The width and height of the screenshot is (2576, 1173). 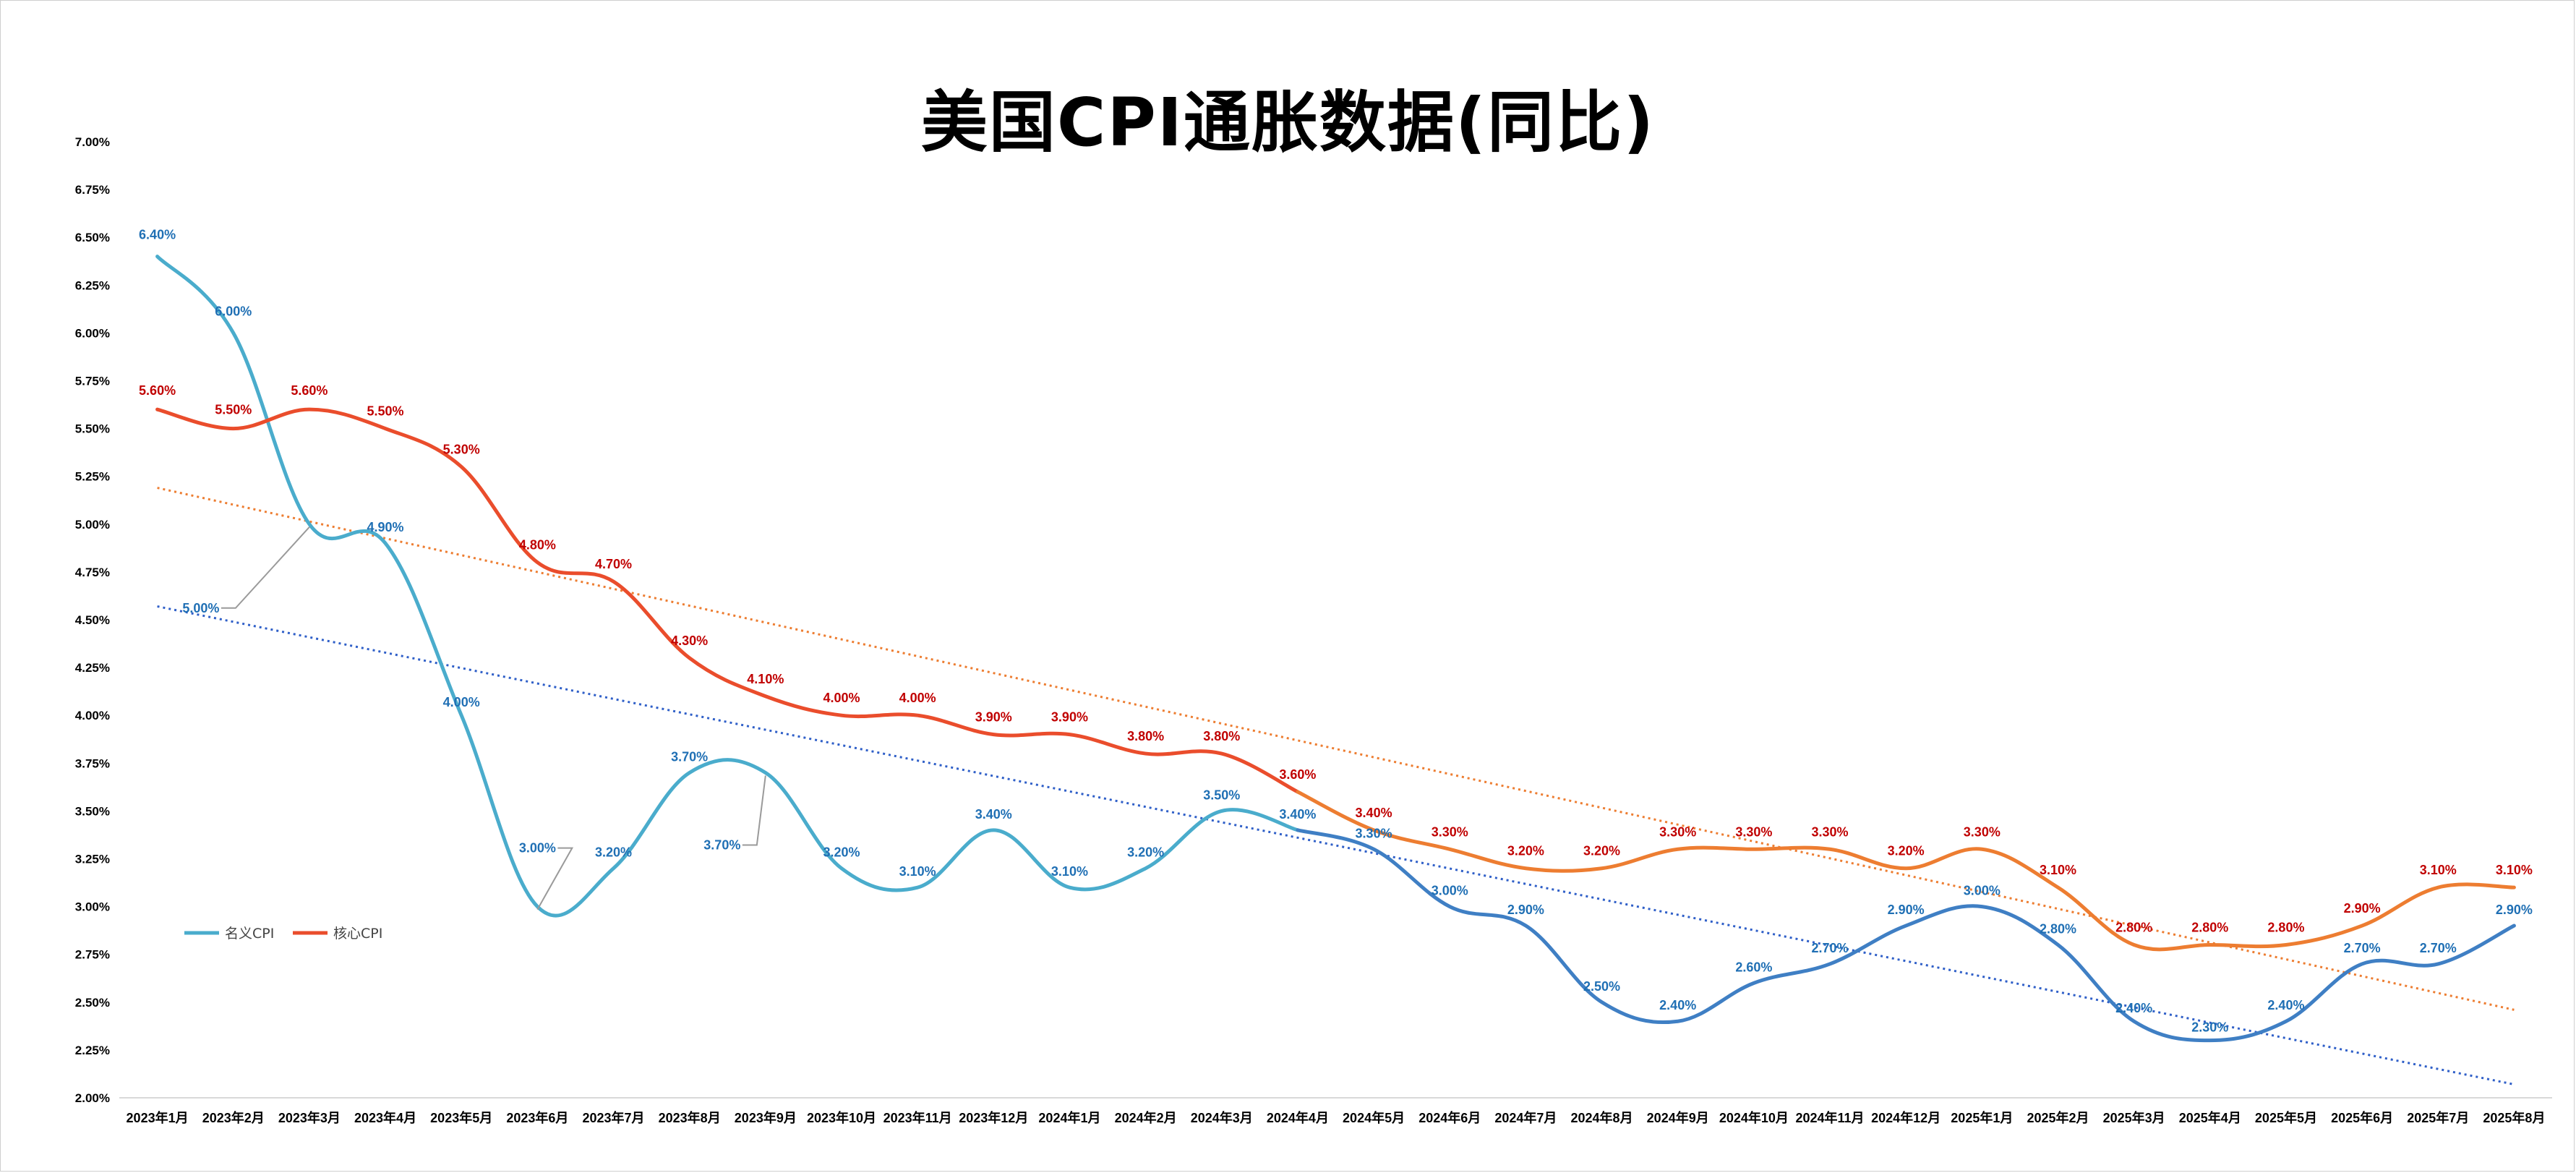 What do you see at coordinates (765, 679) in the screenshot?
I see `data-label: 4.10%` at bounding box center [765, 679].